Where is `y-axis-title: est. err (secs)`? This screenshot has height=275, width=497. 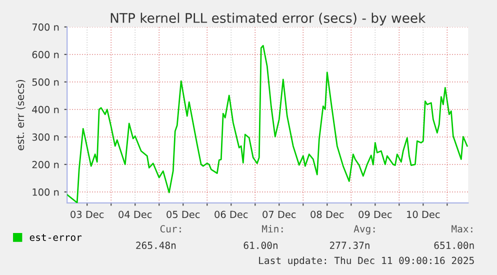
y-axis-title: est. err (secs) is located at coordinates (21, 115).